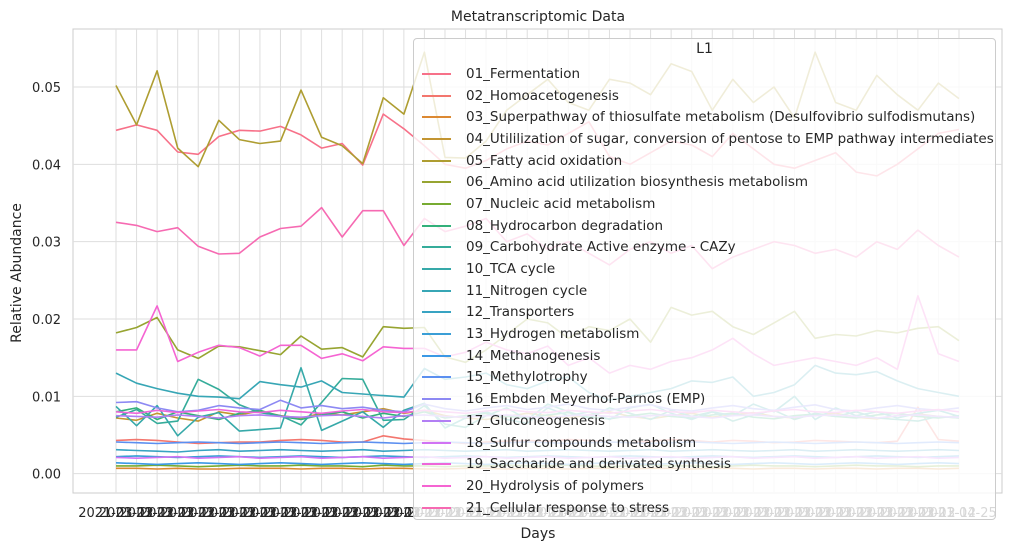 The height and width of the screenshot is (550, 1013). What do you see at coordinates (707, 421) in the screenshot?
I see `legend-item: 17_Gluconeogenesis` at bounding box center [707, 421].